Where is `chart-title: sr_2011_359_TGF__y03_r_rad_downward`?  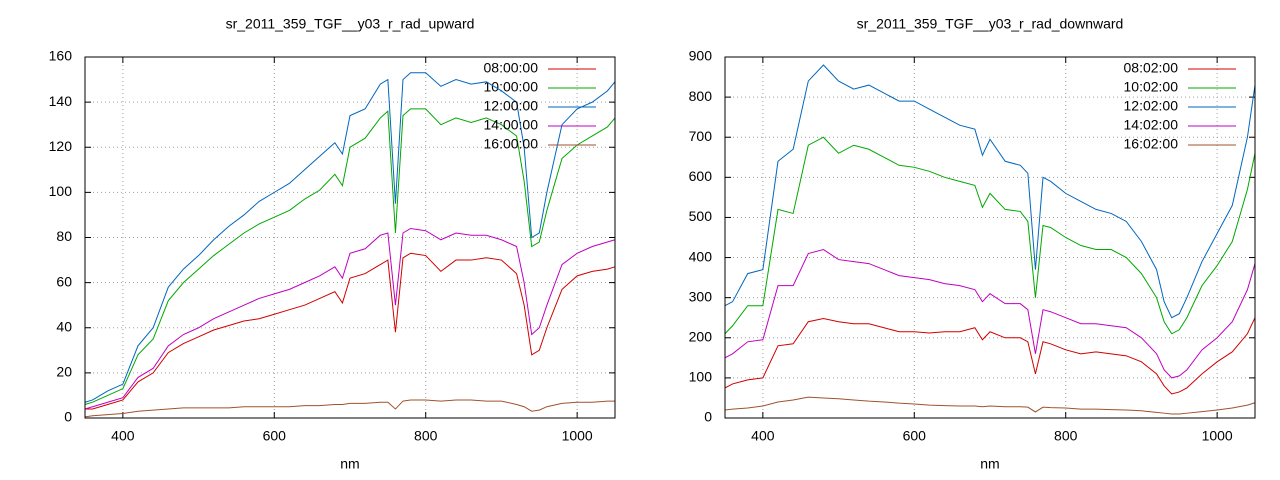 chart-title: sr_2011_359_TGF__y03_r_rad_downward is located at coordinates (990, 24).